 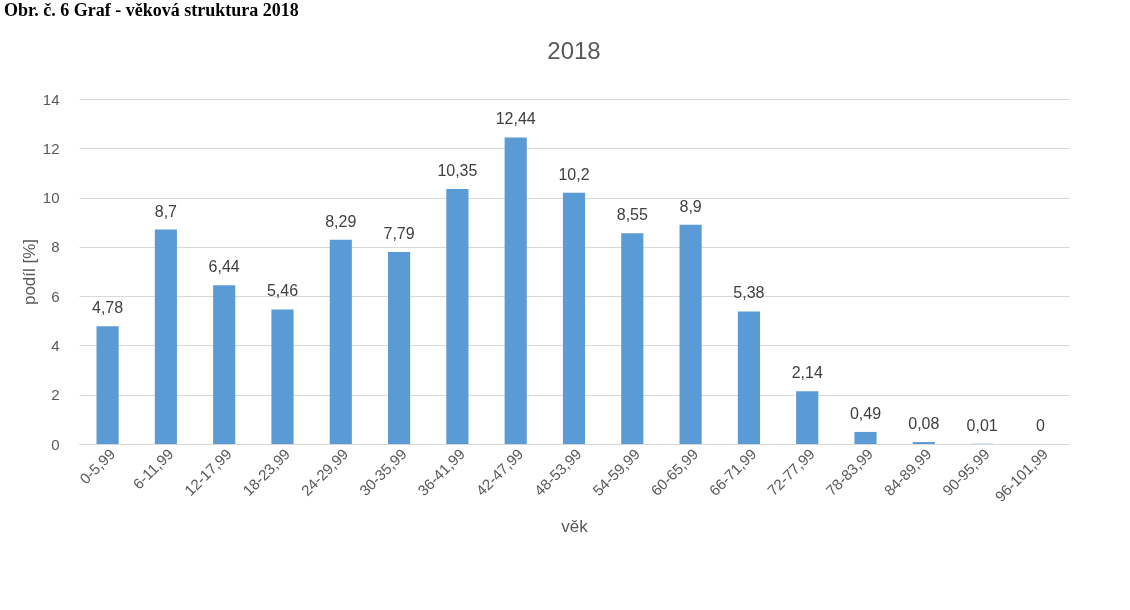 What do you see at coordinates (865, 413) in the screenshot?
I see `data-label: 0,49` at bounding box center [865, 413].